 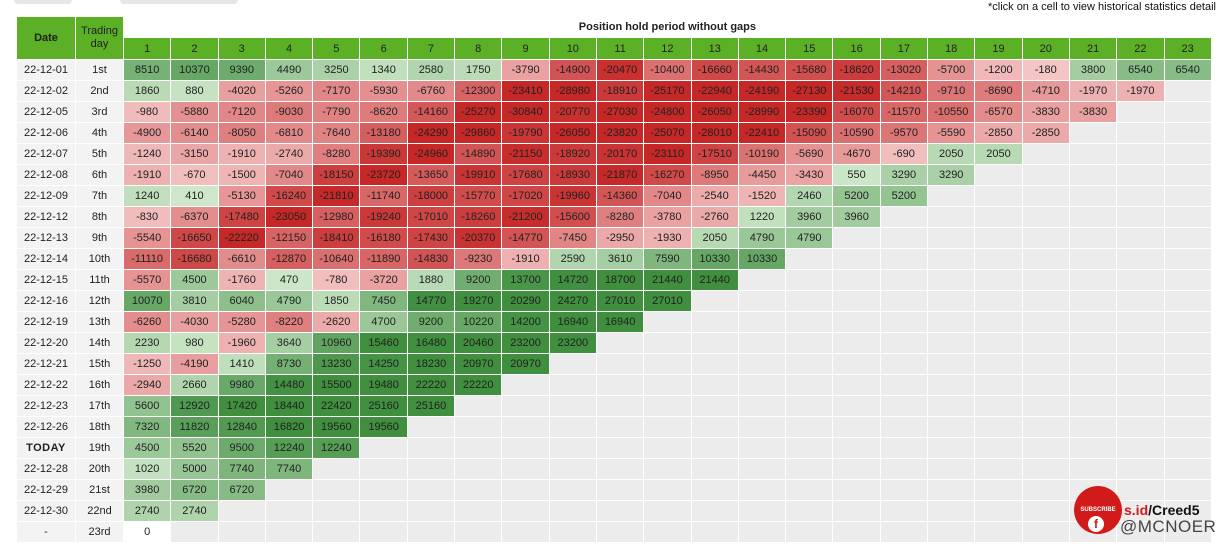 I want to click on stat-cell: -25270, so click(x=478, y=112).